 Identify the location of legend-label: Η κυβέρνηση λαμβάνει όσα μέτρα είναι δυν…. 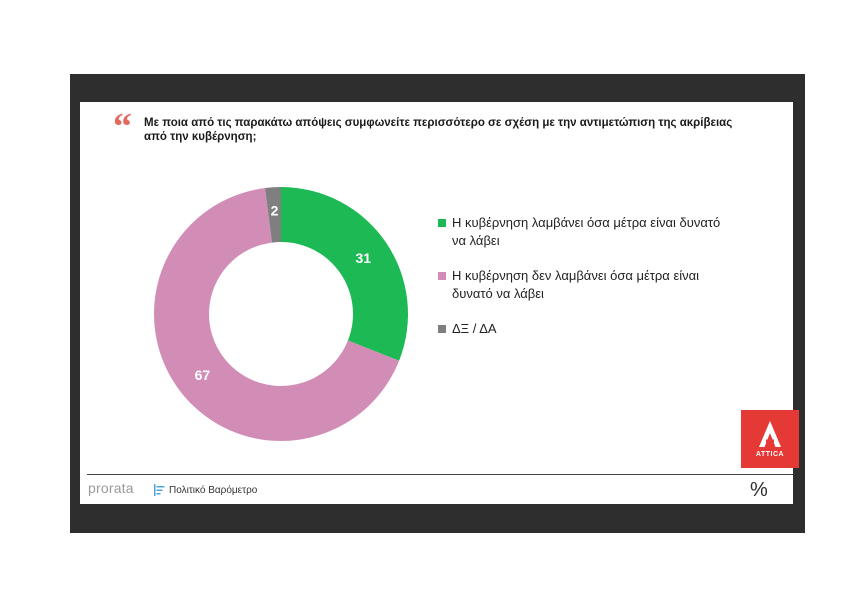
(586, 231).